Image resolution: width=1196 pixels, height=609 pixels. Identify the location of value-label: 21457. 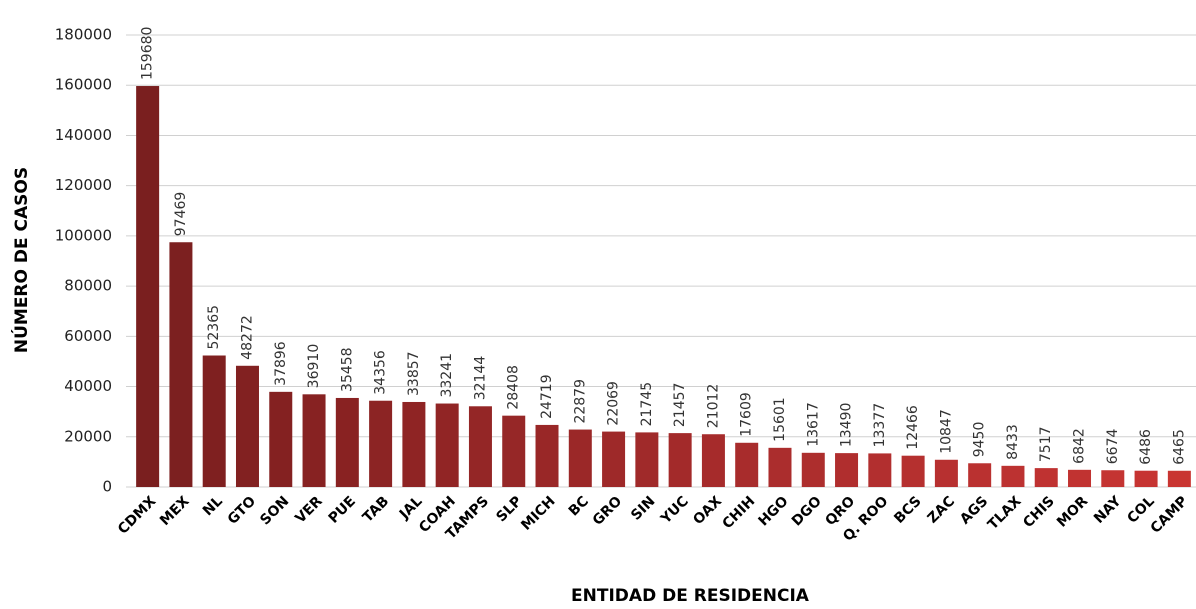
(680, 405).